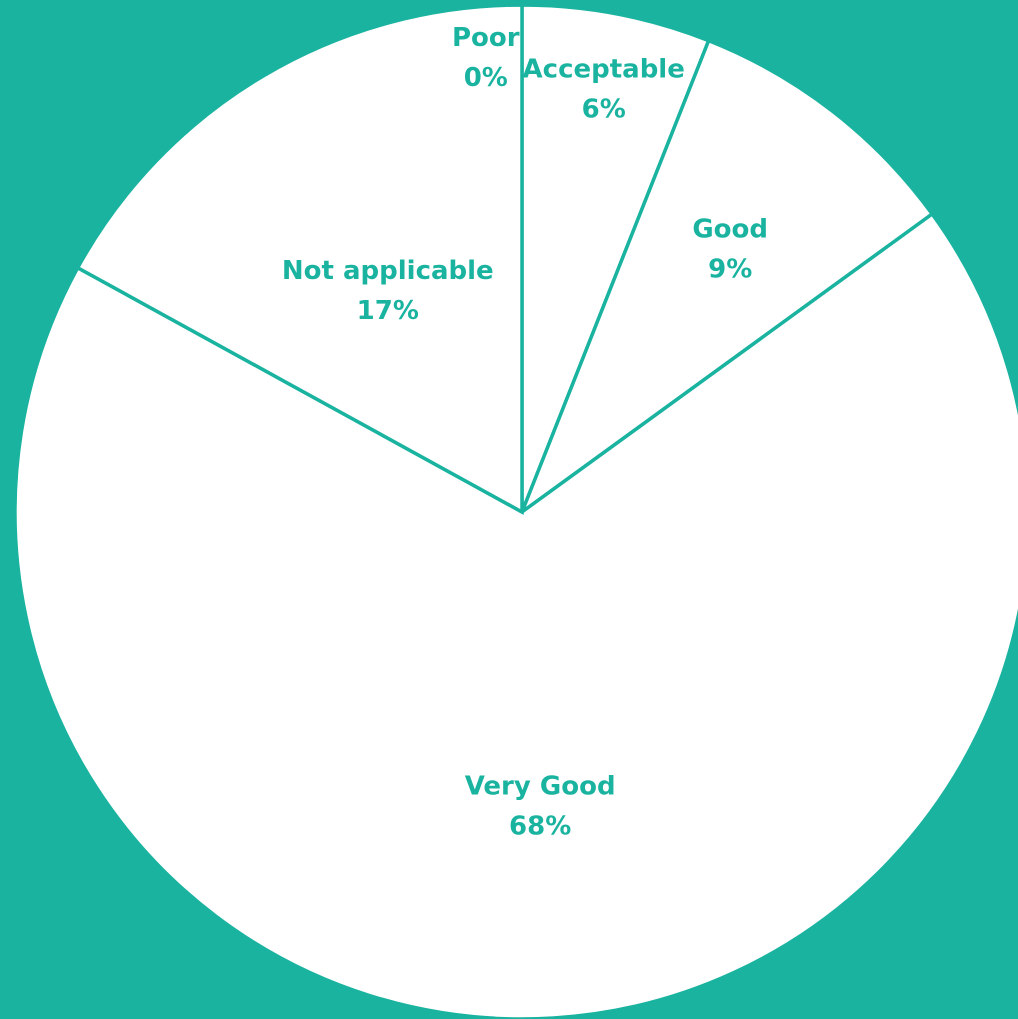  What do you see at coordinates (388, 271) in the screenshot?
I see `category-label-not-applicable: Not applicable` at bounding box center [388, 271].